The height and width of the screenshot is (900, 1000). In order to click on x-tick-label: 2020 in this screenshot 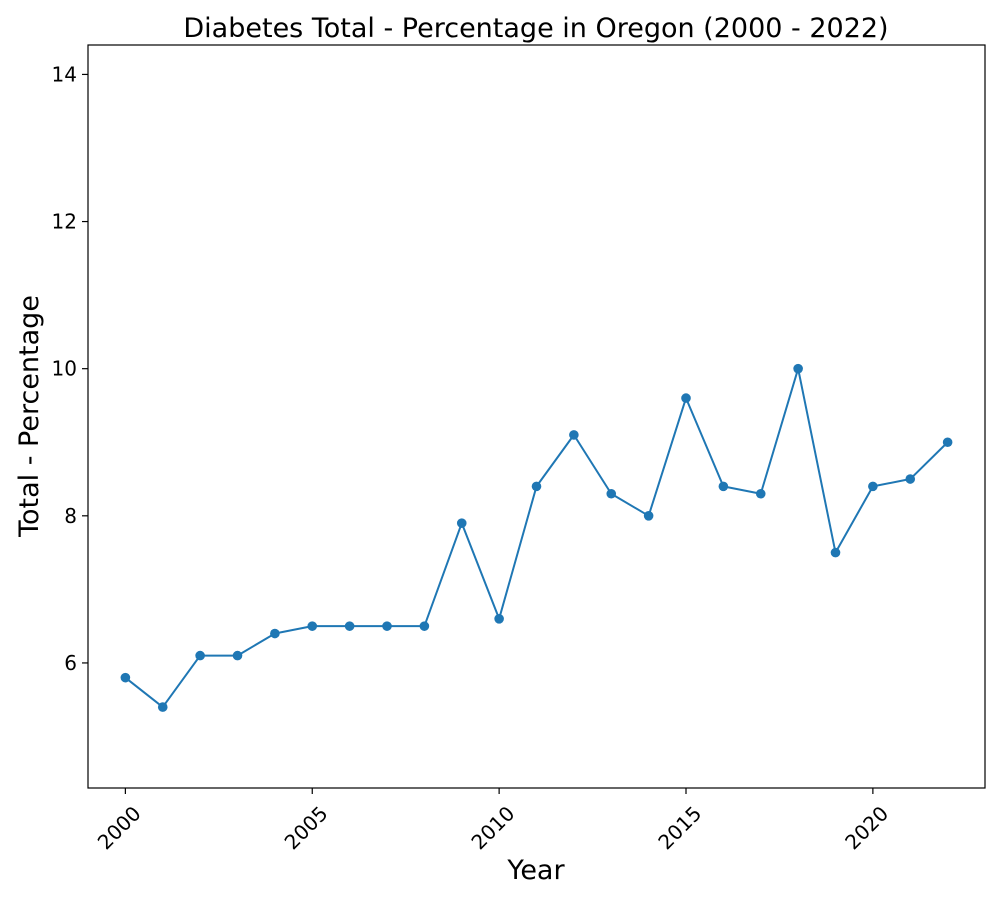, I will do `click(866, 827)`.